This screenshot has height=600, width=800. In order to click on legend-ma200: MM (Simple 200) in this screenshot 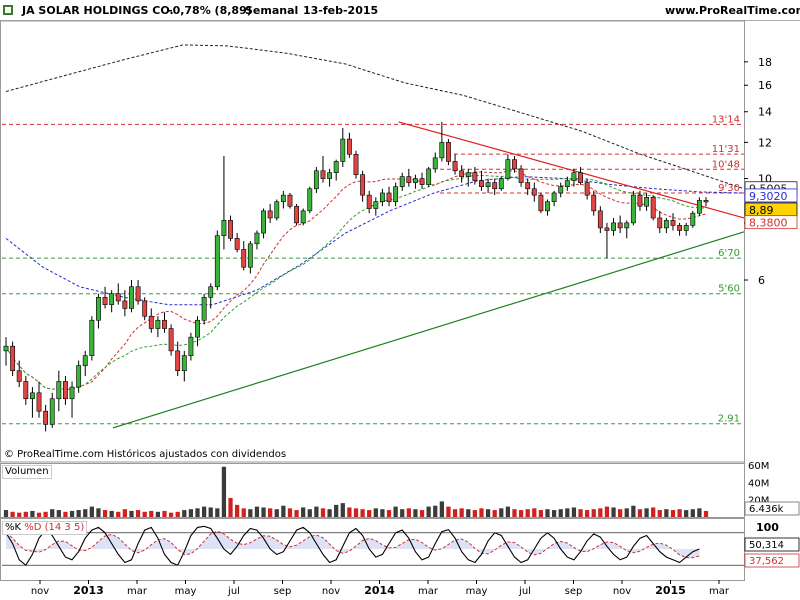, I will do `click(83, 28)`.